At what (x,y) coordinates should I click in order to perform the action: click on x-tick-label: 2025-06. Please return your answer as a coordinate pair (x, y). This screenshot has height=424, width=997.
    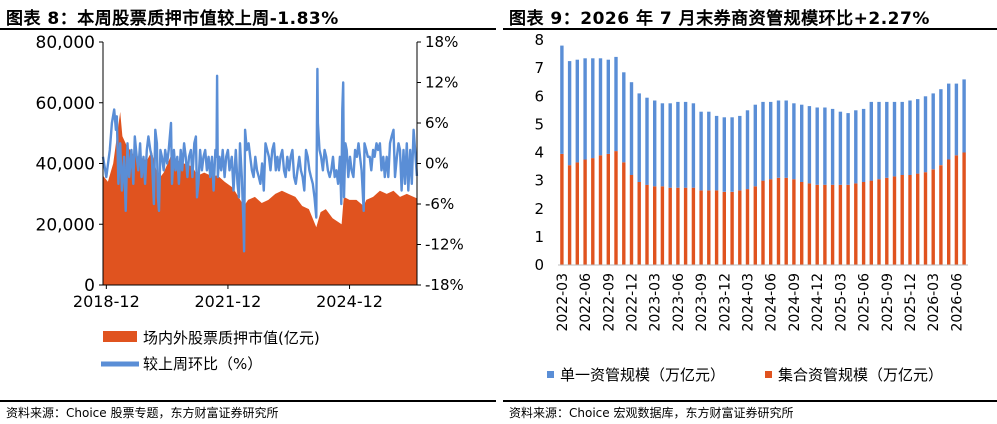
    Looking at the image, I should click on (865, 302).